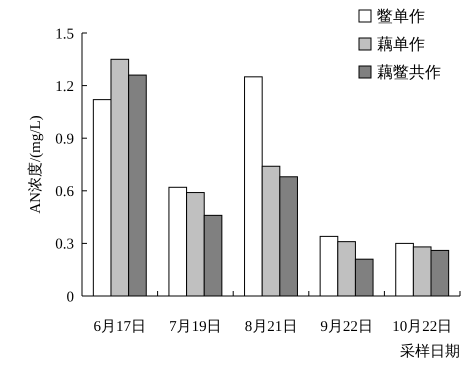  What do you see at coordinates (271, 327) in the screenshot?
I see `x-tick-label: 8月21日` at bounding box center [271, 327].